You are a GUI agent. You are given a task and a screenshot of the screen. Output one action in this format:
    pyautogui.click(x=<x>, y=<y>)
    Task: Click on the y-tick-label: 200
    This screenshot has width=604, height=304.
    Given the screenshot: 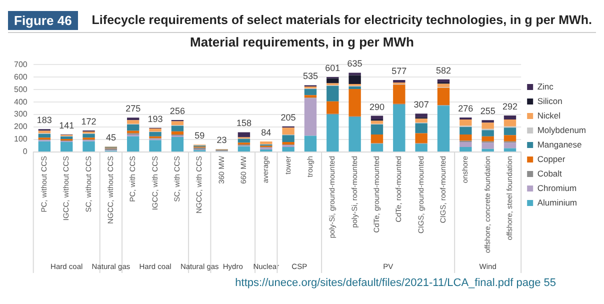 What is the action you would take?
    pyautogui.click(x=21, y=127)
    